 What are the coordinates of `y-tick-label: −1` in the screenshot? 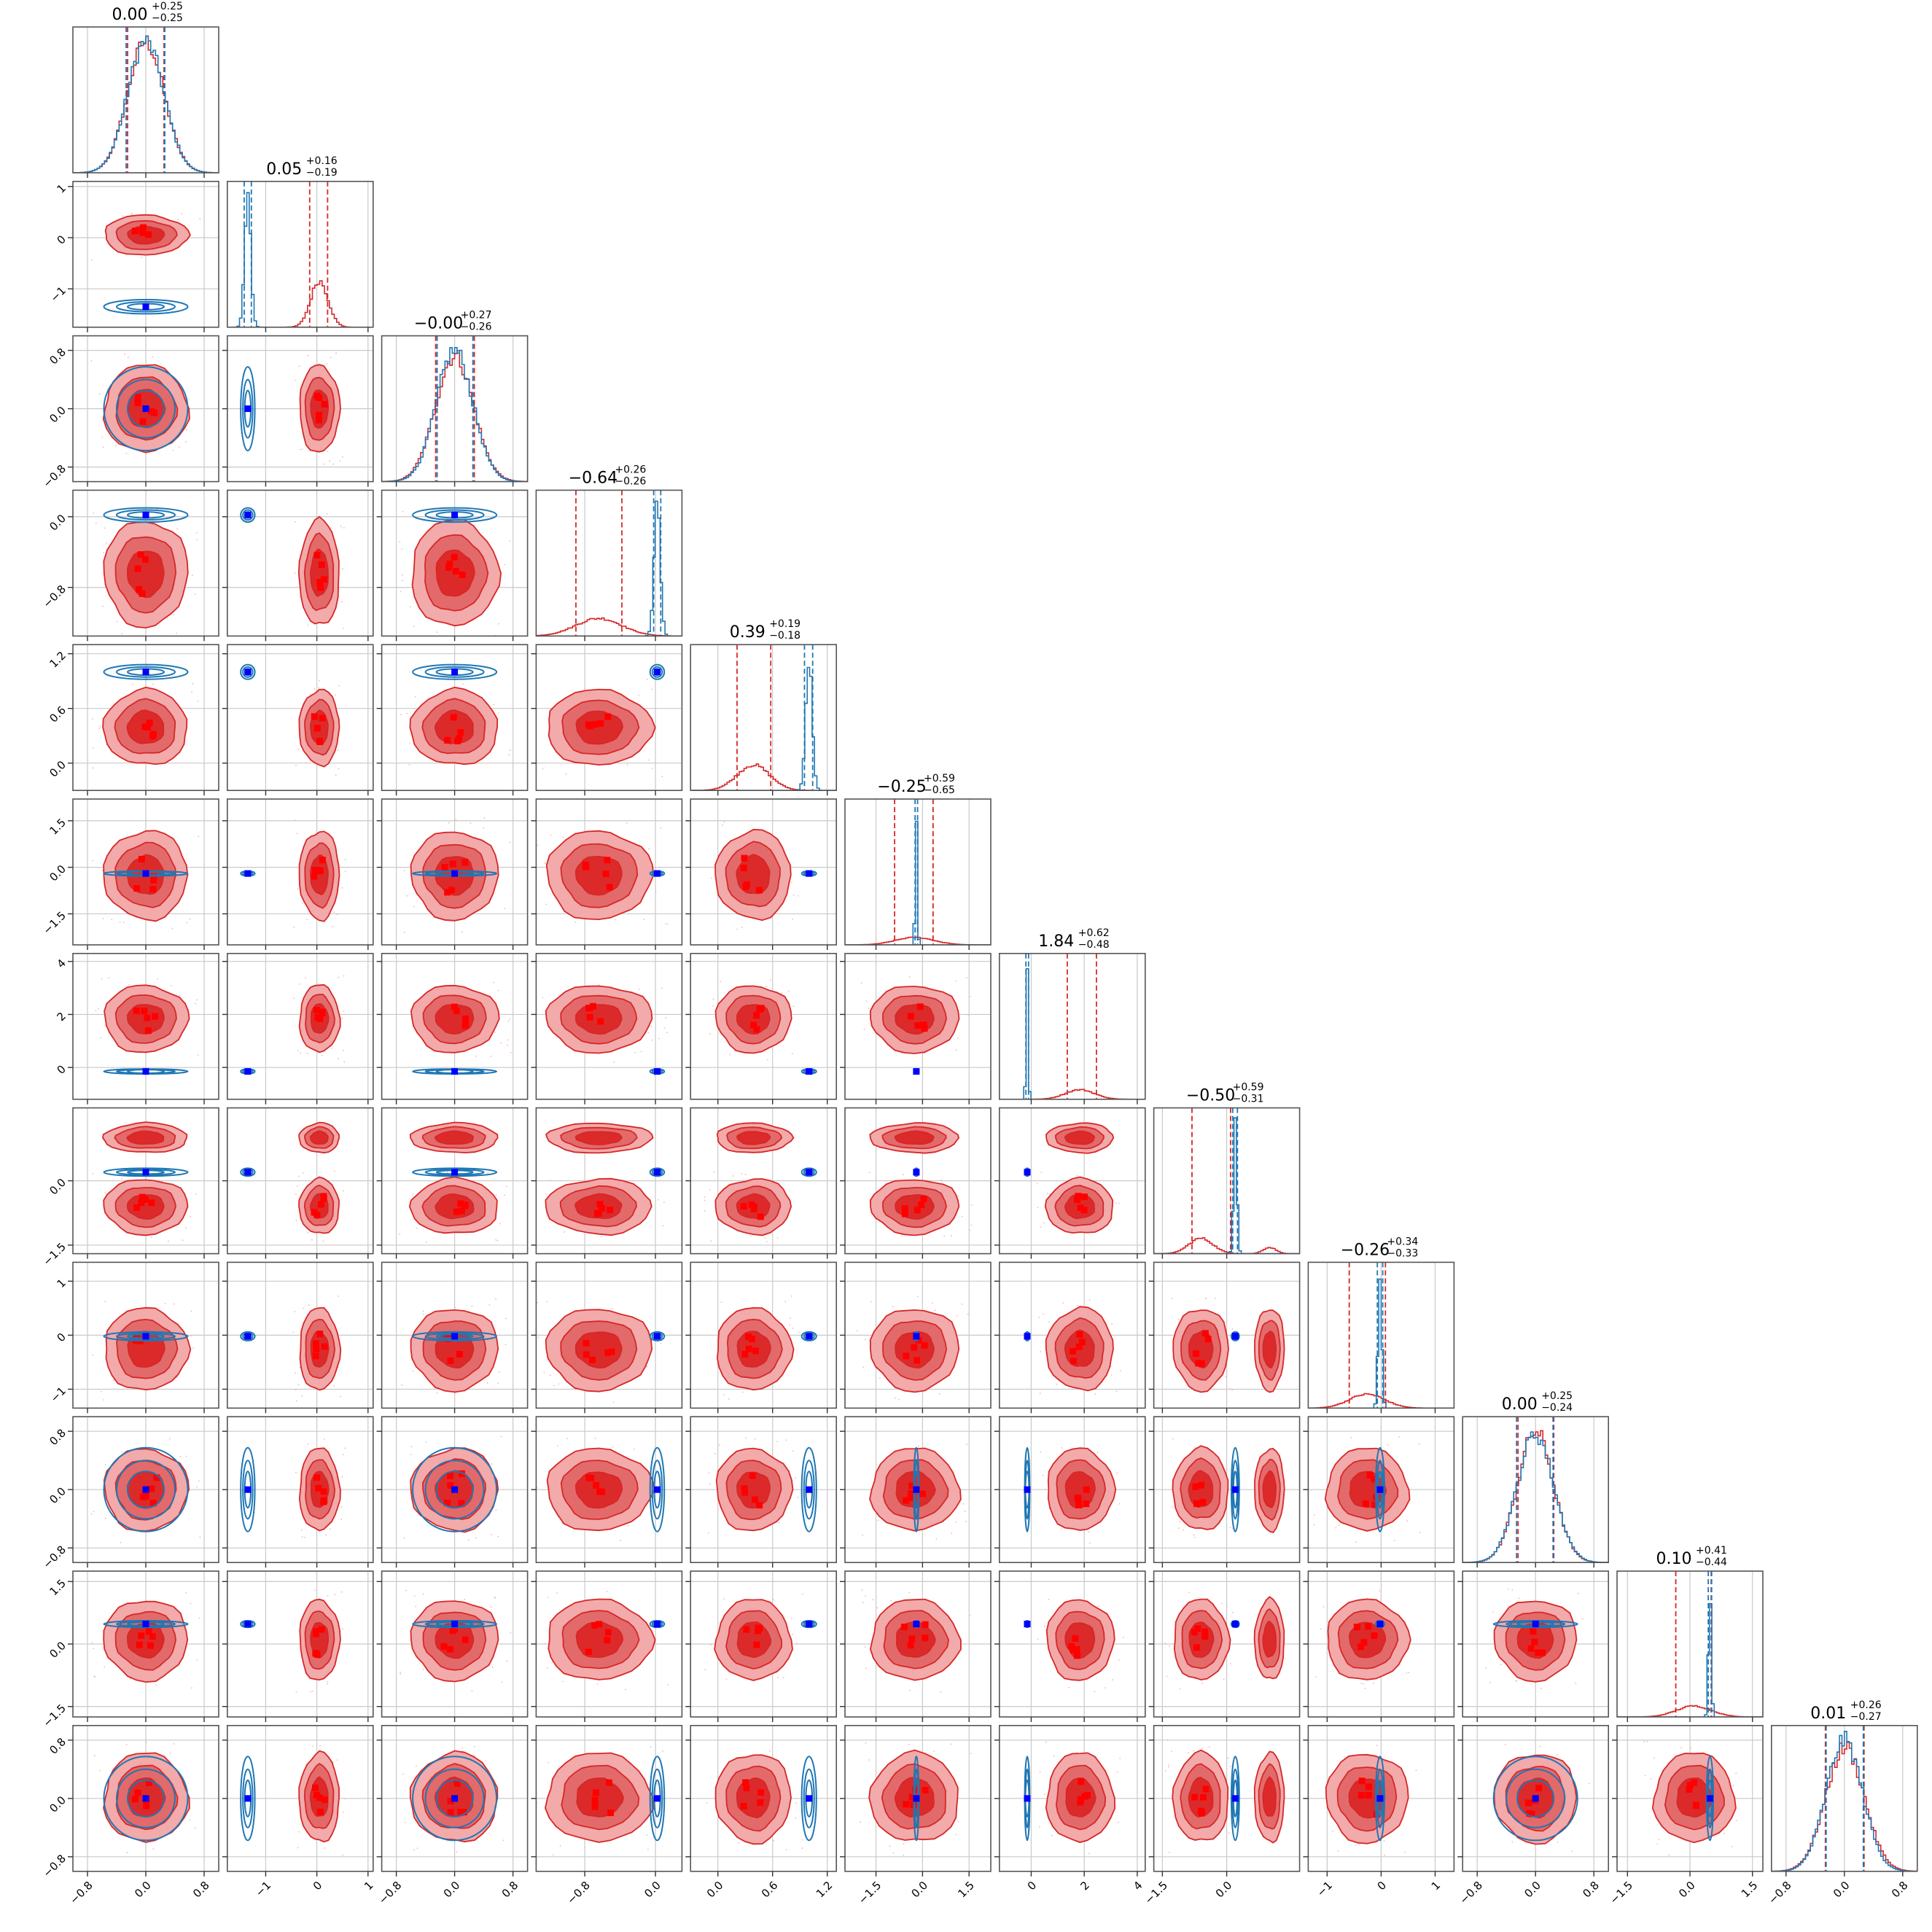 It's located at (58, 1394).